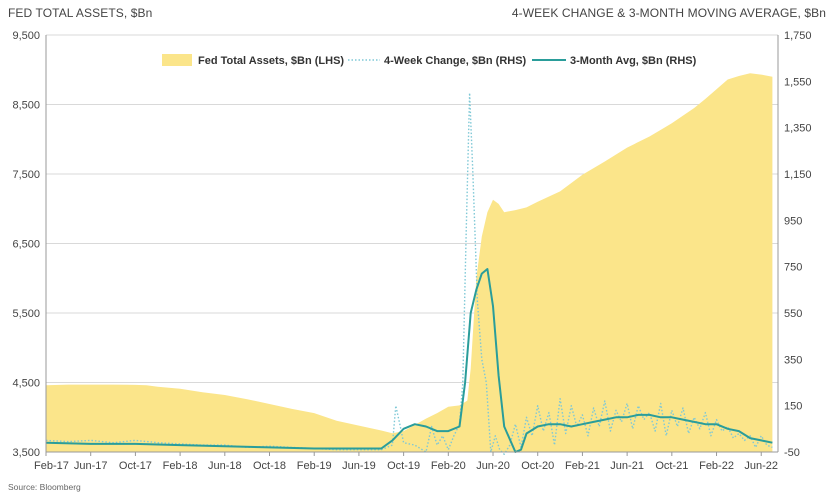  What do you see at coordinates (582, 466) in the screenshot?
I see `x-tick-label: Feb-21` at bounding box center [582, 466].